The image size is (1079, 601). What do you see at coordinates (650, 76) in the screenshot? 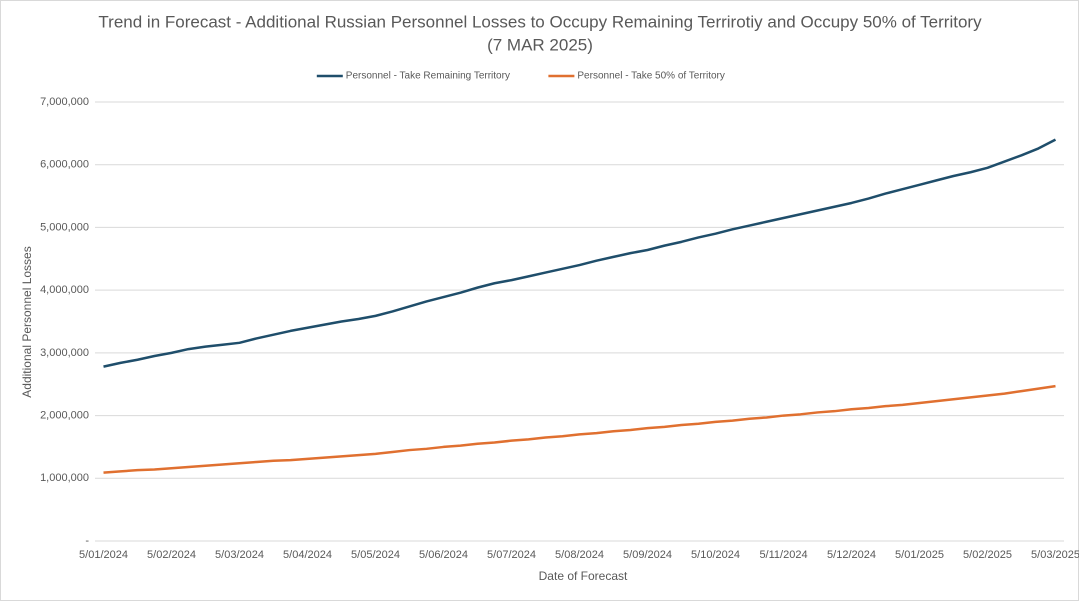
I see `legend-label: Personnel - Take 50% of Territory` at bounding box center [650, 76].